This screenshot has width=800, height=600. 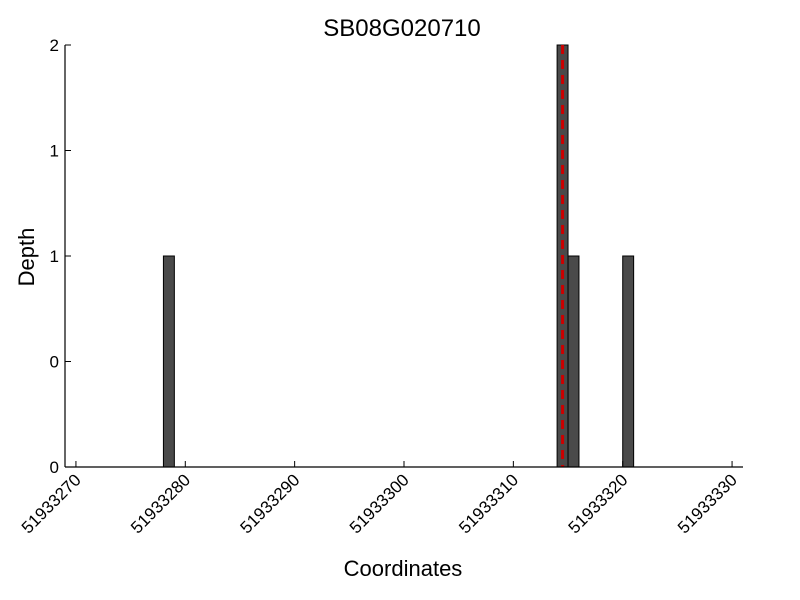 What do you see at coordinates (707, 503) in the screenshot?
I see `x-tick-label: 51933330` at bounding box center [707, 503].